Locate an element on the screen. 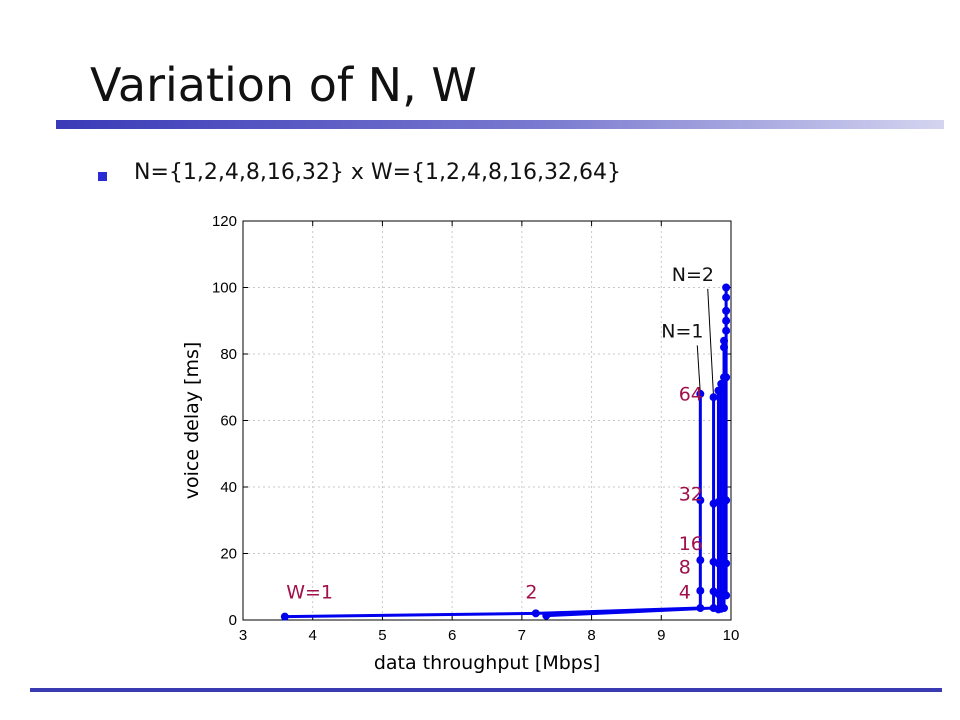 The image size is (960, 720). slide-title: Variation of N, W is located at coordinates (283, 85).